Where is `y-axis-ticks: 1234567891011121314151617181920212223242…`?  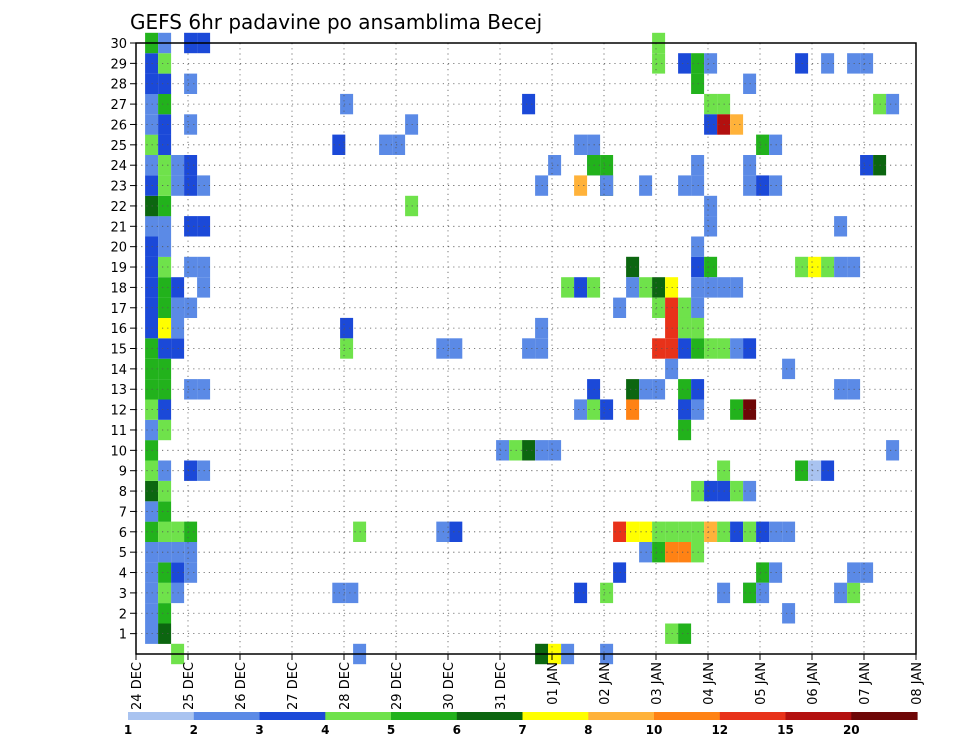
y-axis-ticks: 1234567891011121314151617181920212223242… is located at coordinates (123, 340).